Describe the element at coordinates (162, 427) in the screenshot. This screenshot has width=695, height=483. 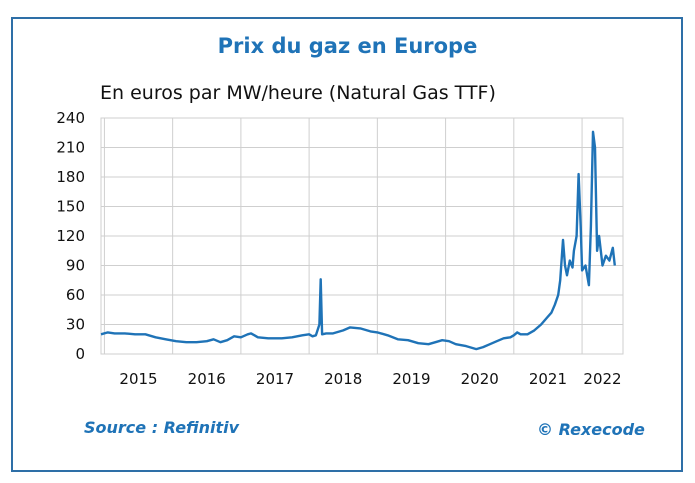
I see `source-label: Source : Refinitiv` at that location.